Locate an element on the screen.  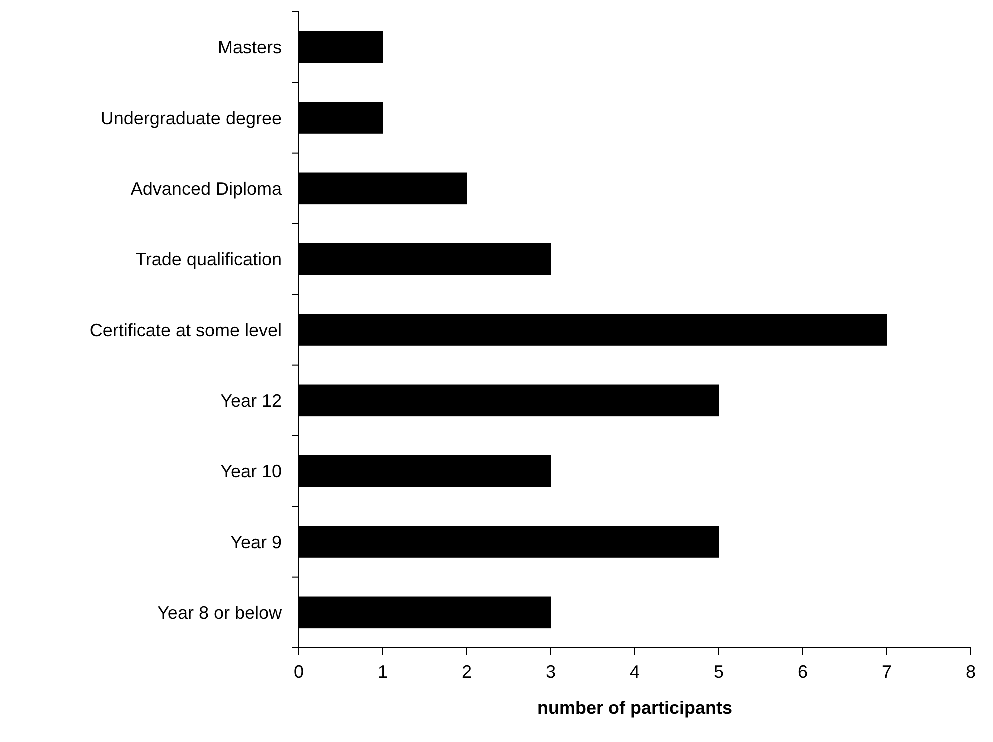
y-tick-label: Year 9 is located at coordinates (256, 542).